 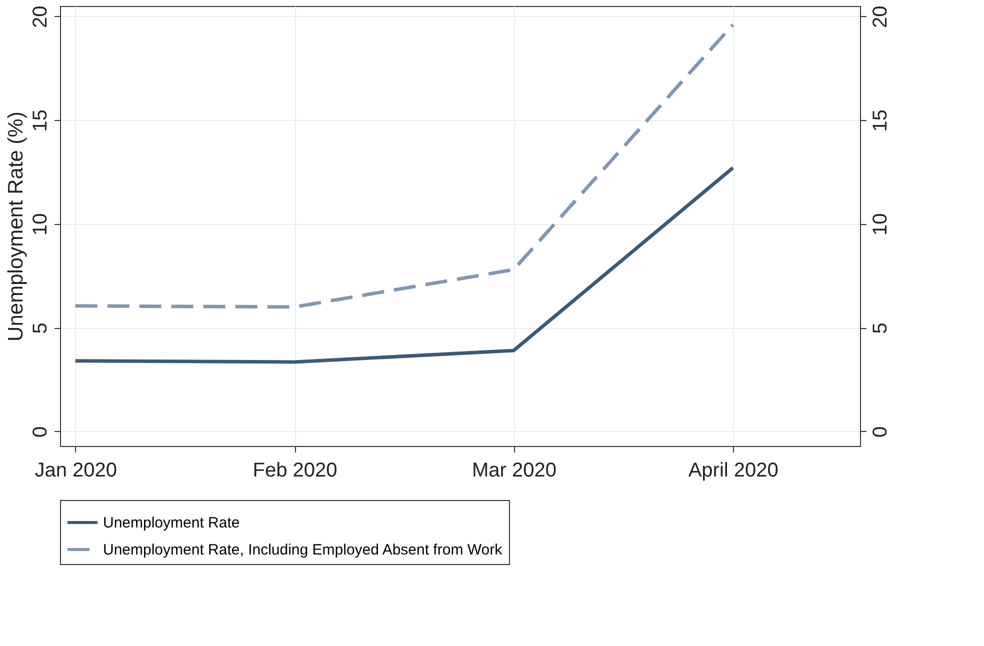 I want to click on y-tick-label: 5, so click(x=41, y=328).